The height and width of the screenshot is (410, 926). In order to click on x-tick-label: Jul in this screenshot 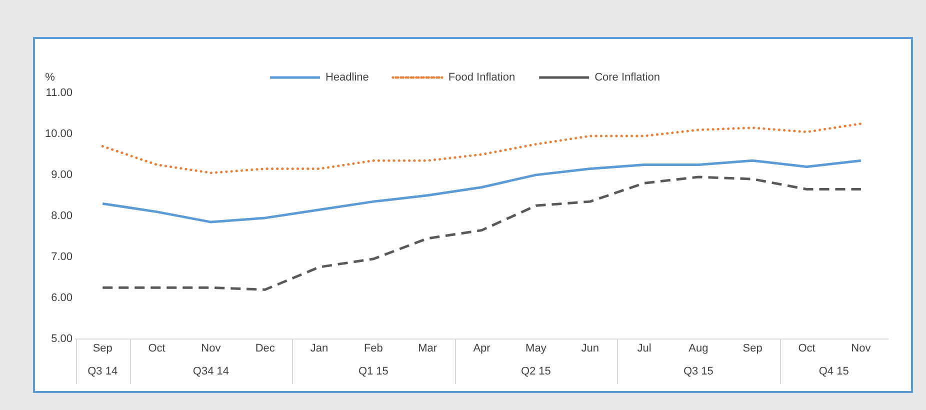, I will do `click(644, 348)`.